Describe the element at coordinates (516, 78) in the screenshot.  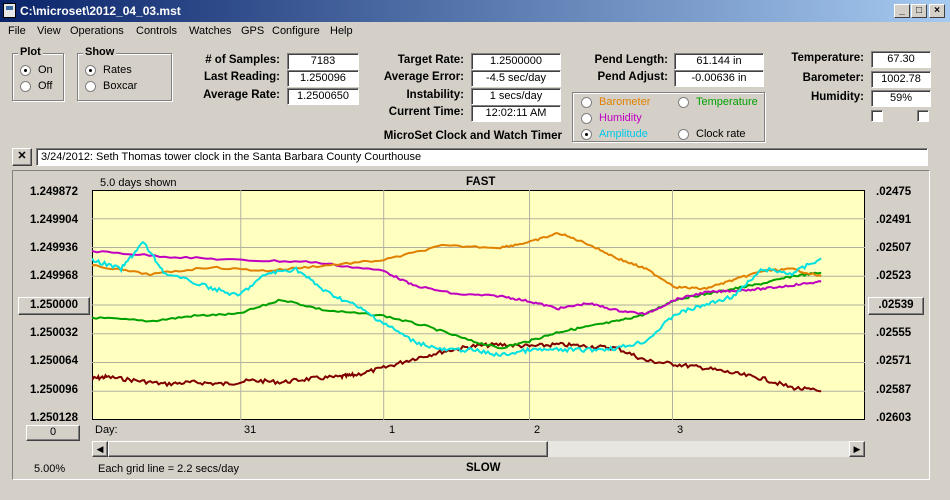
I see `average-error-field: -4.5 sec/day` at that location.